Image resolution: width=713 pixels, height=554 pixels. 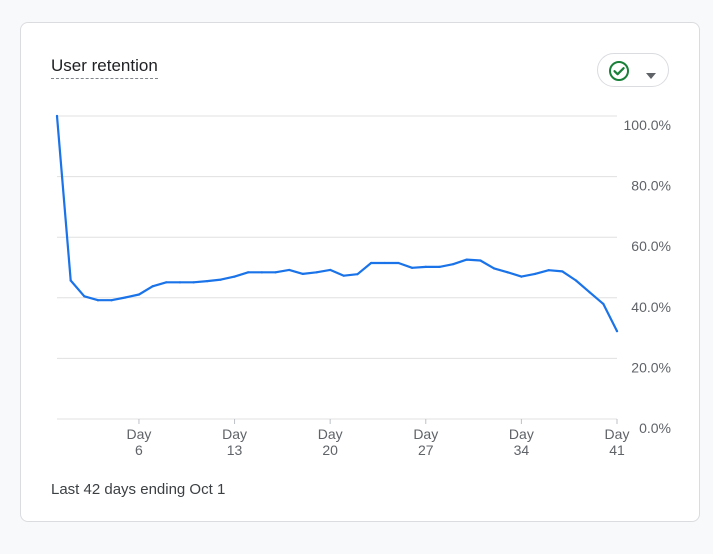 What do you see at coordinates (138, 489) in the screenshot?
I see `date-range-label: Last 42 days ending Oct 1` at bounding box center [138, 489].